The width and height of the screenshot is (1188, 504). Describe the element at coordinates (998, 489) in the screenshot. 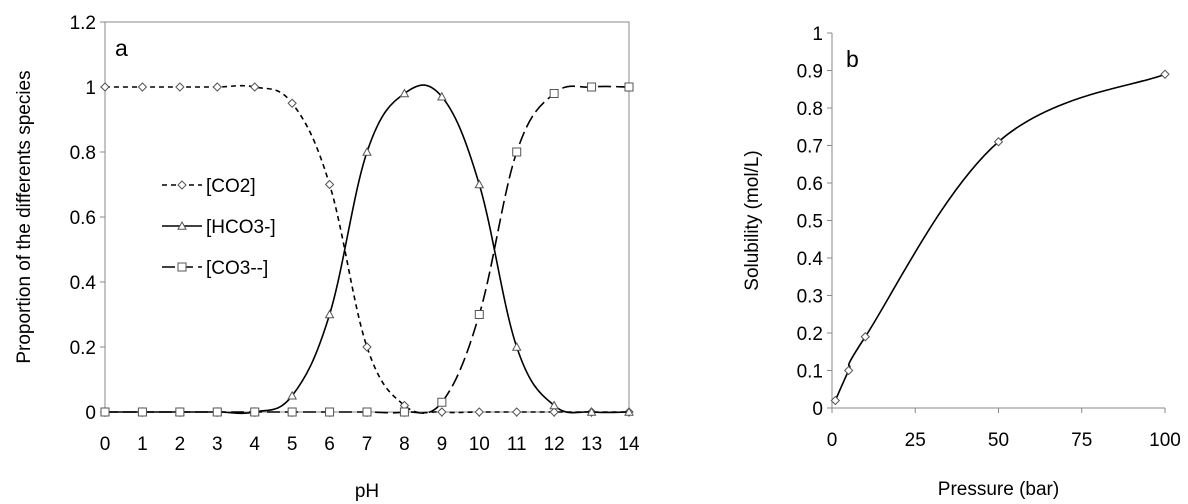

I see `x-axis-title: Pressure (bar)` at that location.